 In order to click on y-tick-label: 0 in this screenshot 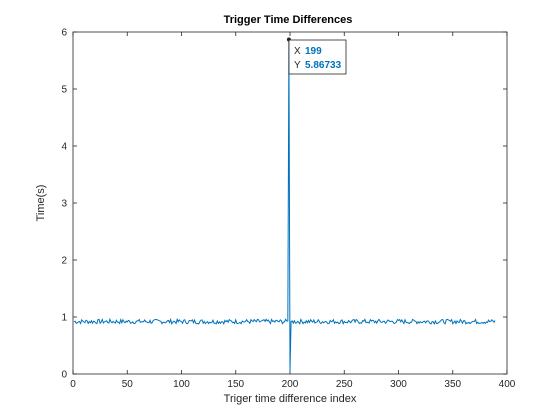, I will do `click(64, 375)`.